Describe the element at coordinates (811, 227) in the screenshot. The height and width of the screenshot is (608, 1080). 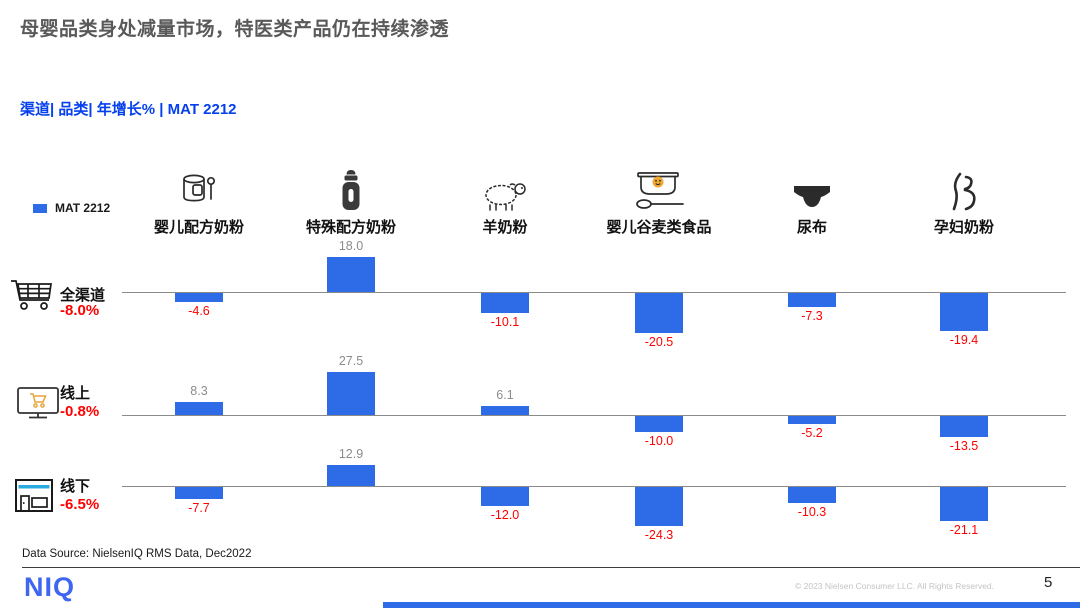
I see `category-label: 尿布` at that location.